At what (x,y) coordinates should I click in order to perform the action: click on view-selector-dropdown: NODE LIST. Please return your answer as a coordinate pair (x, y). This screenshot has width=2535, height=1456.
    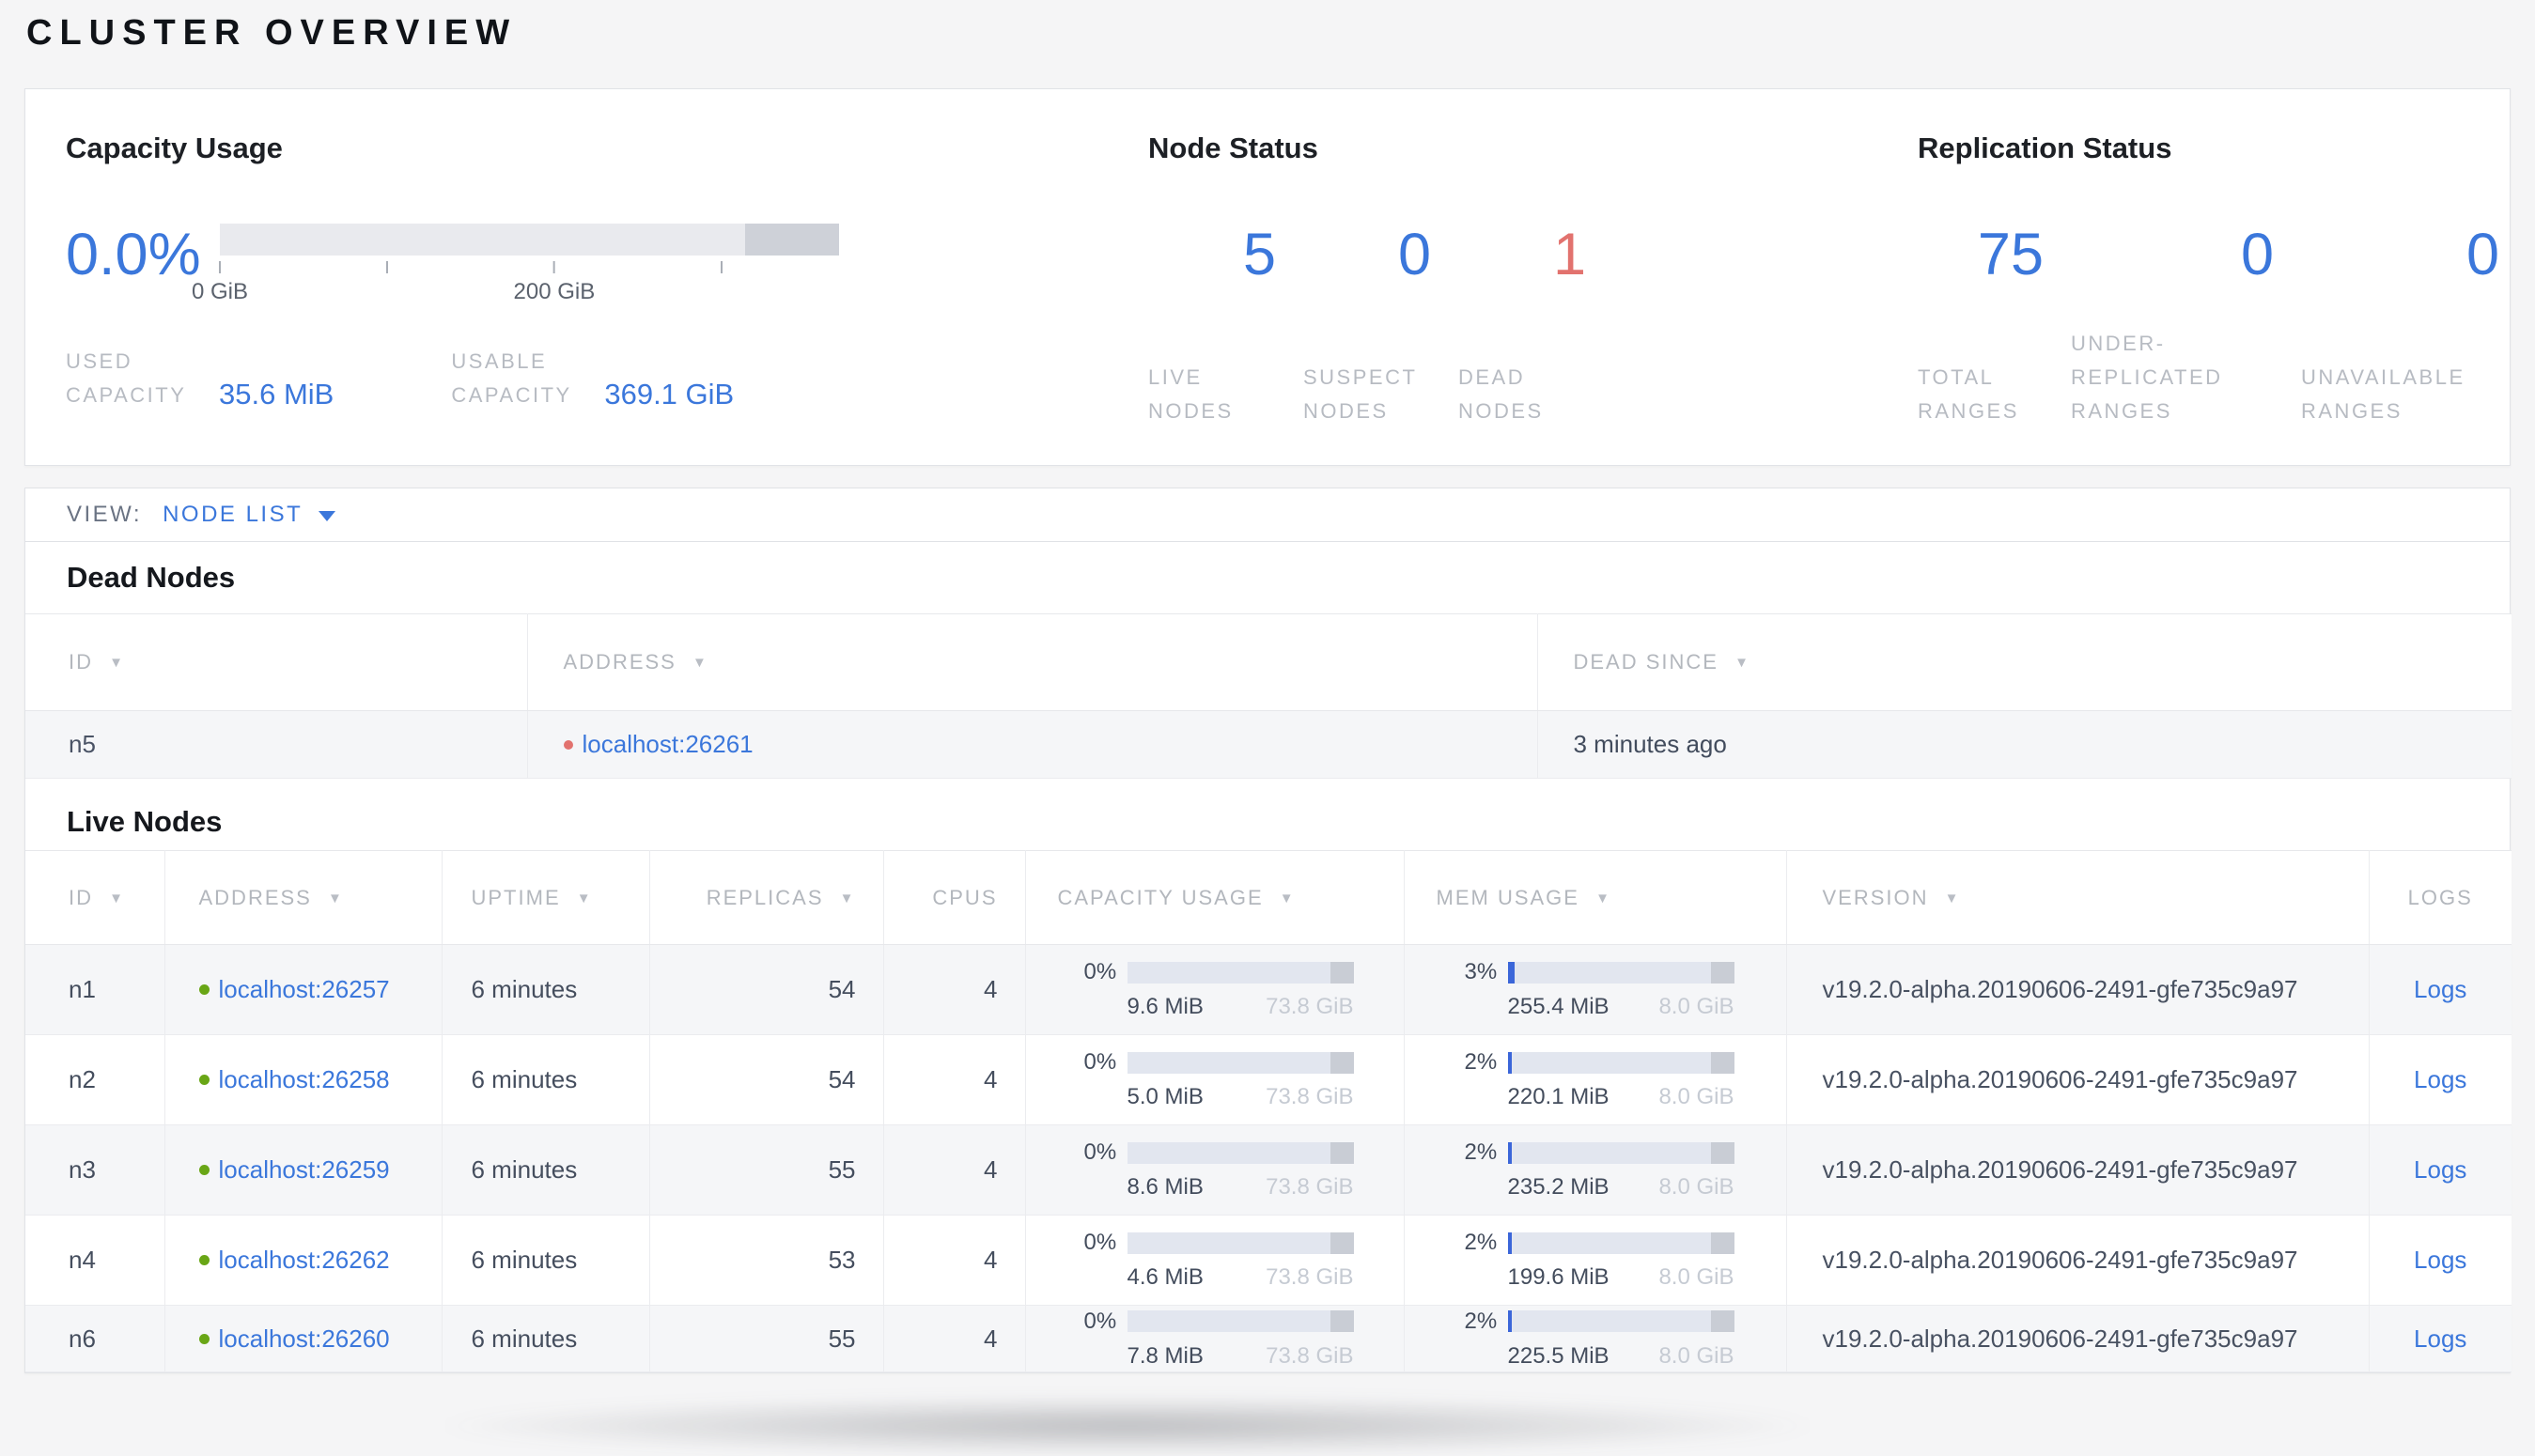
    Looking at the image, I should click on (250, 515).